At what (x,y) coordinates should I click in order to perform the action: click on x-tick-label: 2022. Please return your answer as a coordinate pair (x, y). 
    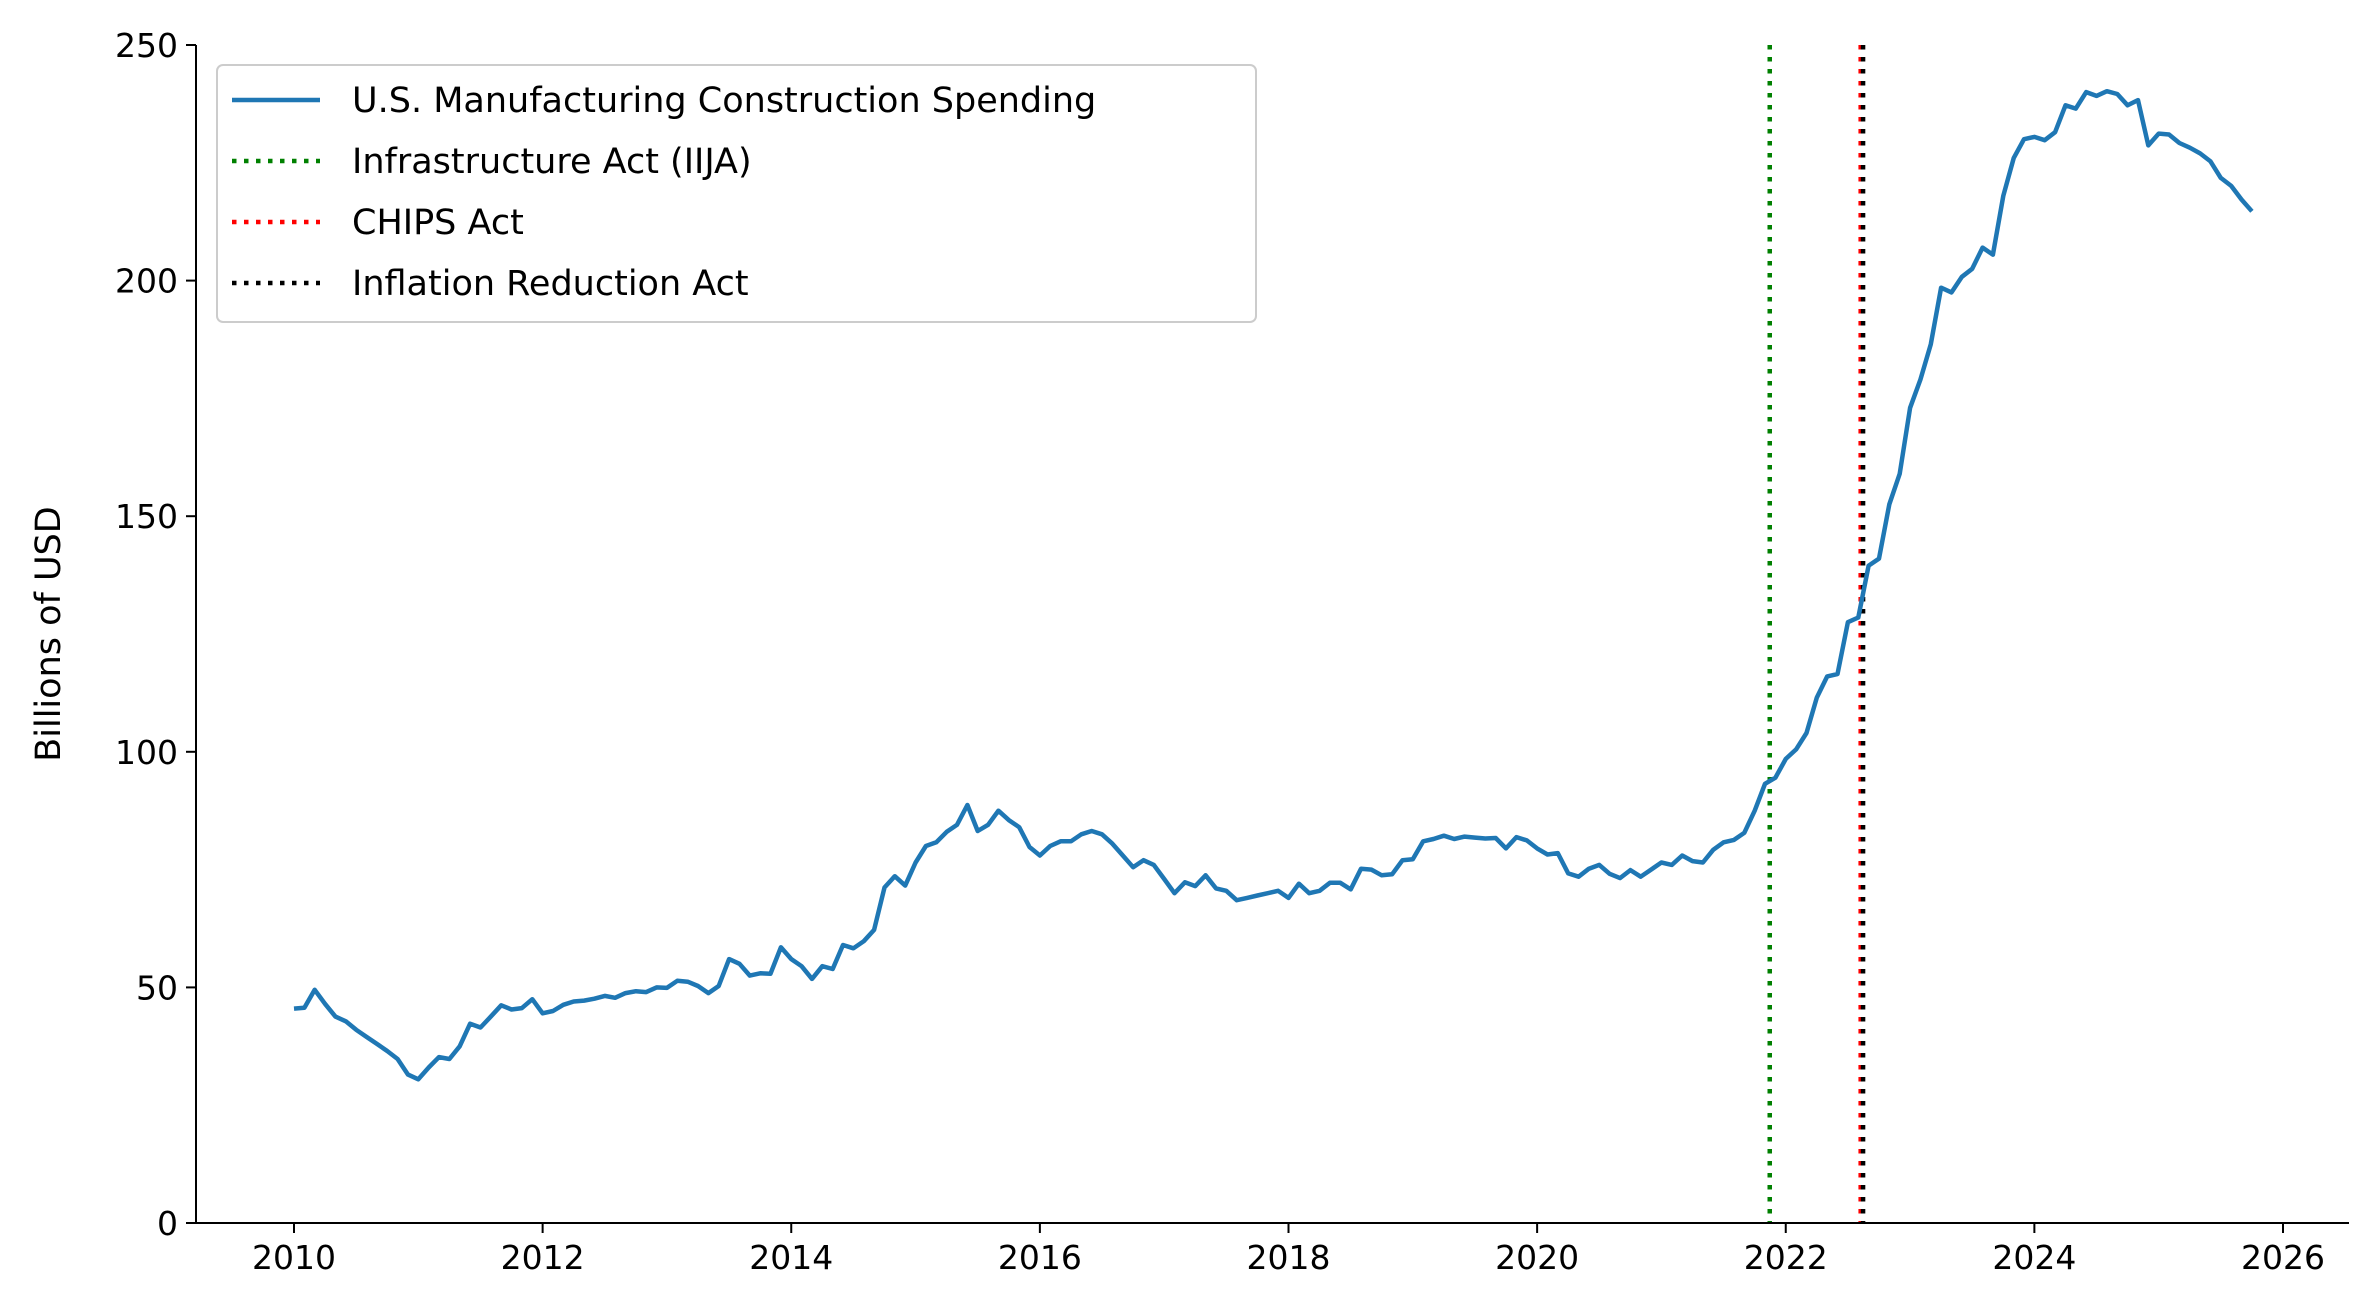
    Looking at the image, I should click on (1786, 1257).